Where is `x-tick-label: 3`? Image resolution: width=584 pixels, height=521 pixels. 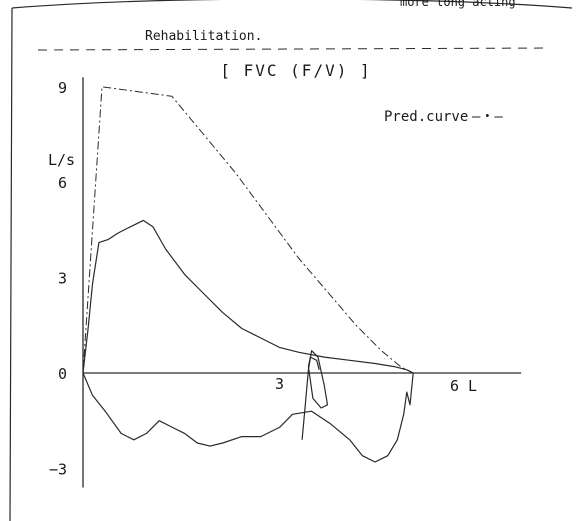 x-tick-label: 3 is located at coordinates (279, 384).